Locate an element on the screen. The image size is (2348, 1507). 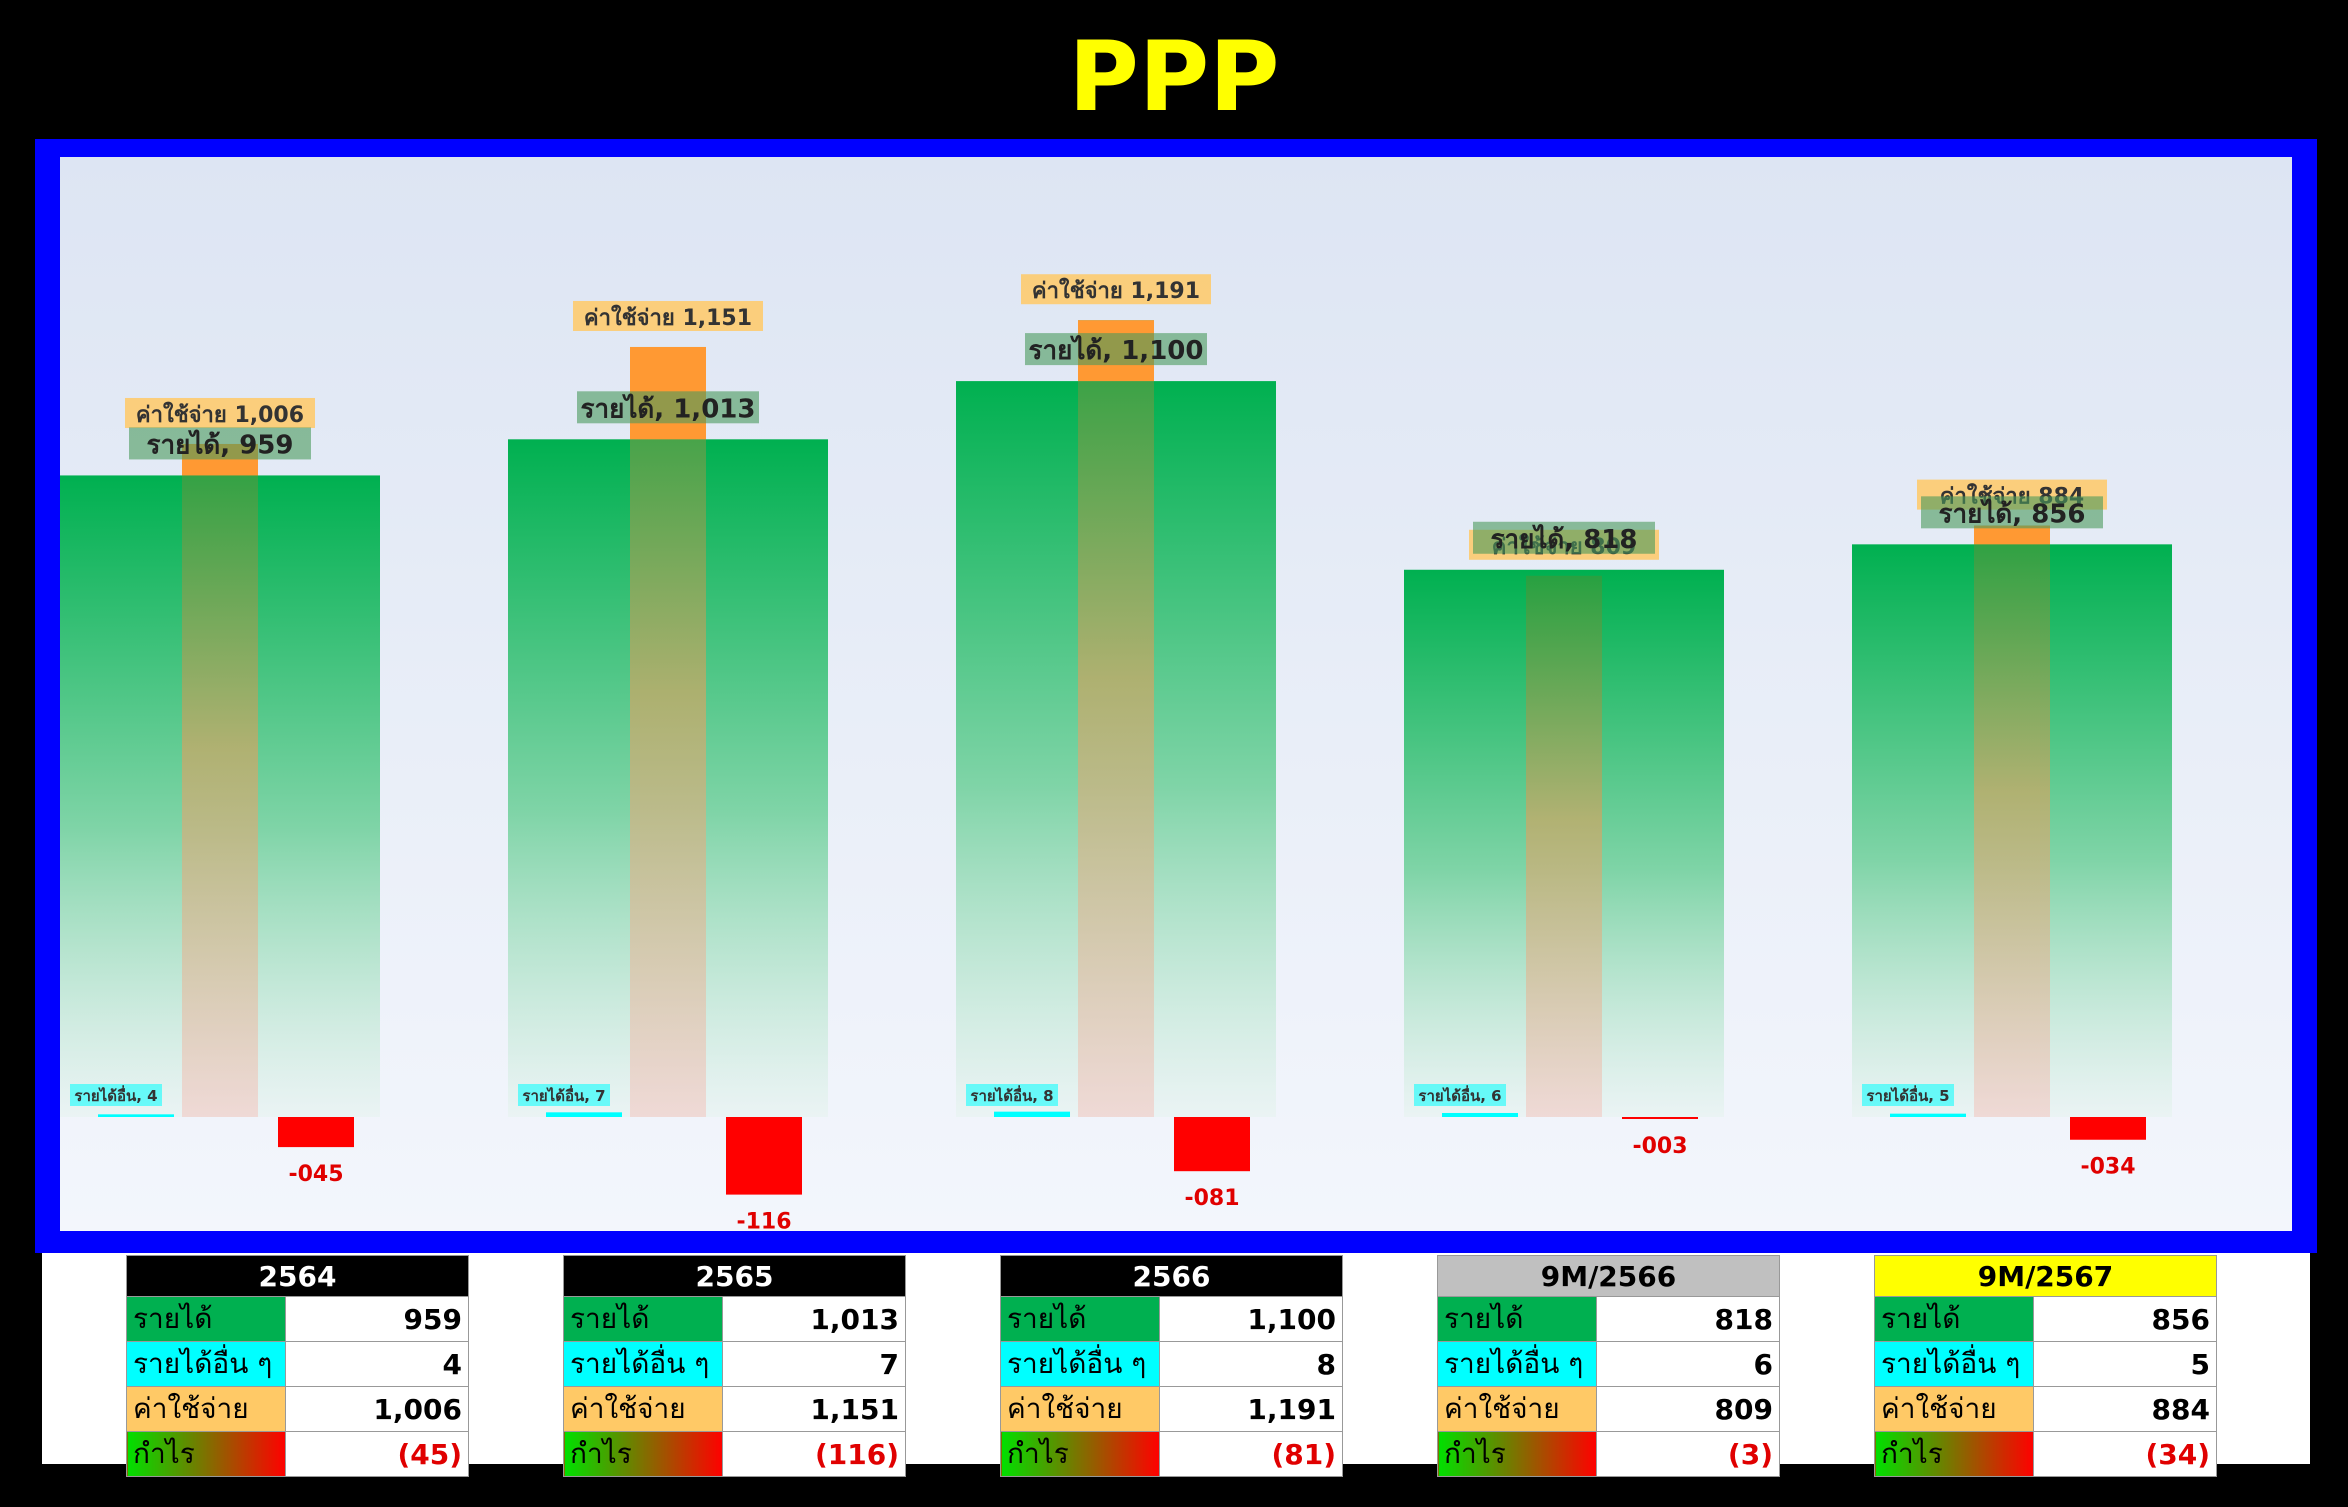
revenue-data-label: รายได้, 1,100 is located at coordinates (1116, 350).